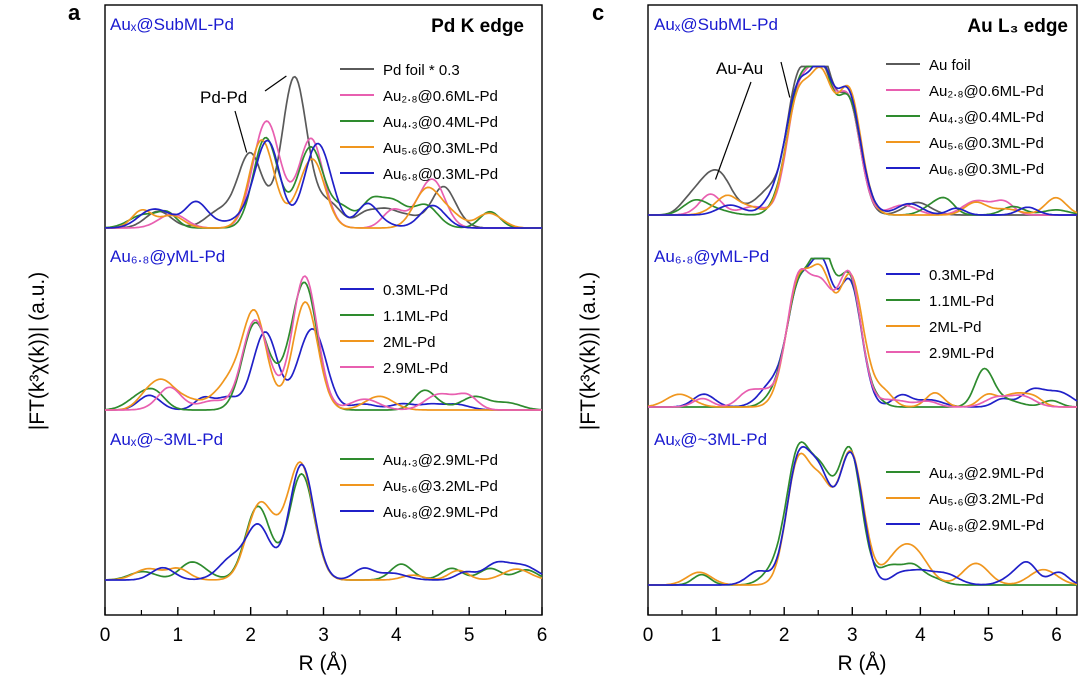 Image resolution: width=1080 pixels, height=678 pixels. What do you see at coordinates (950, 65) in the screenshot?
I see `legend-label: Au foil` at bounding box center [950, 65].